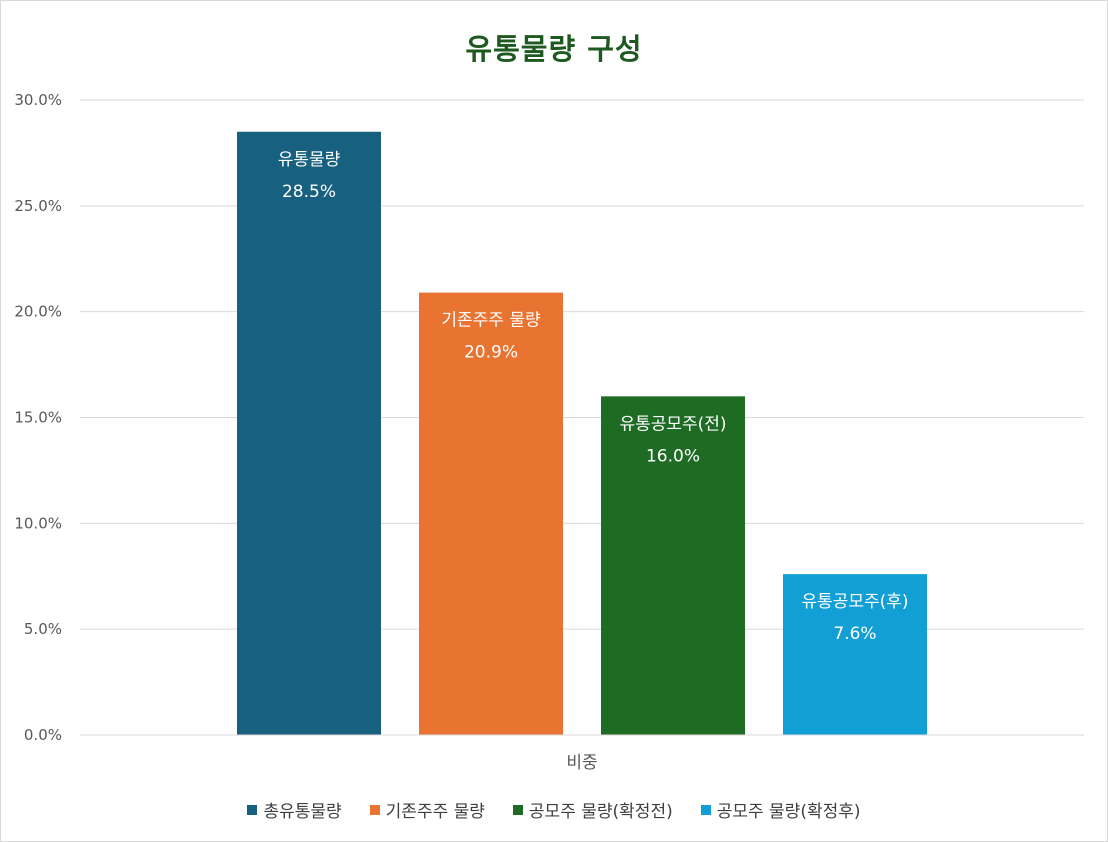  What do you see at coordinates (854, 602) in the screenshot?
I see `bar-data-label-name: 유통공모주(후)` at bounding box center [854, 602].